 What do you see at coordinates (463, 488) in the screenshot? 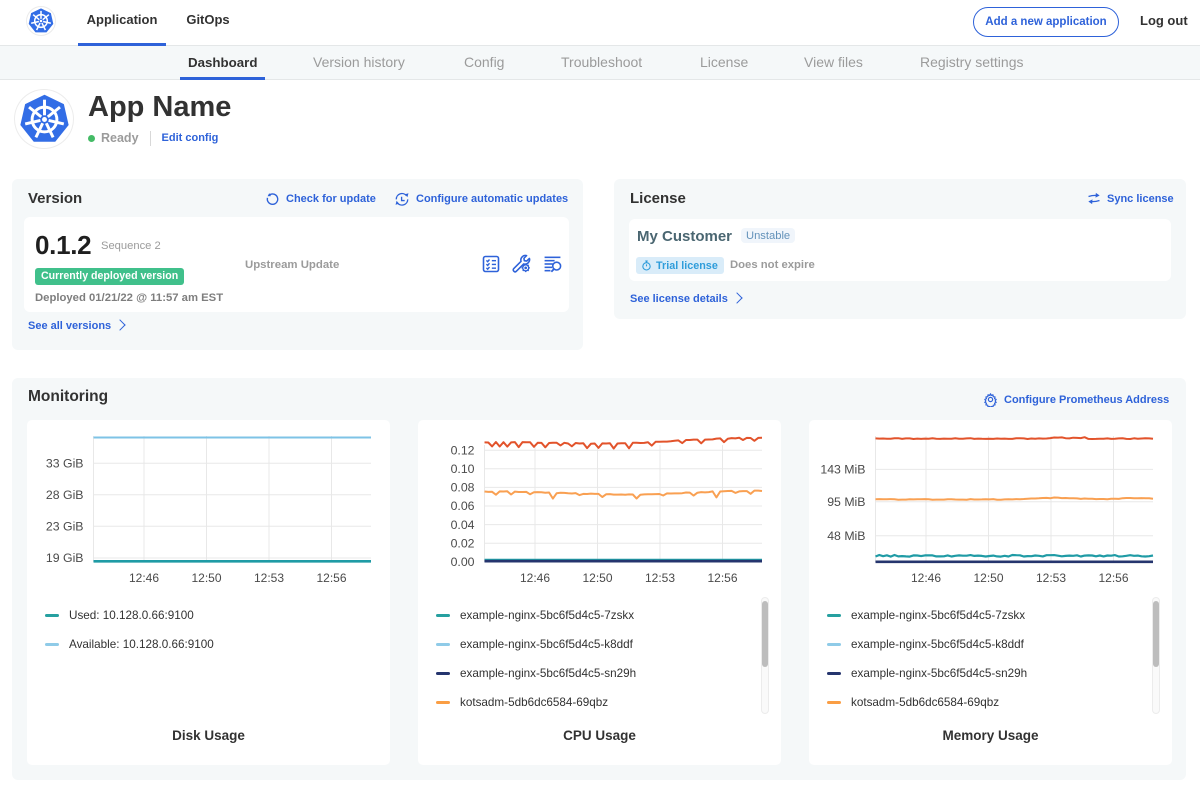
I see `svg-text: 0.08` at bounding box center [463, 488].